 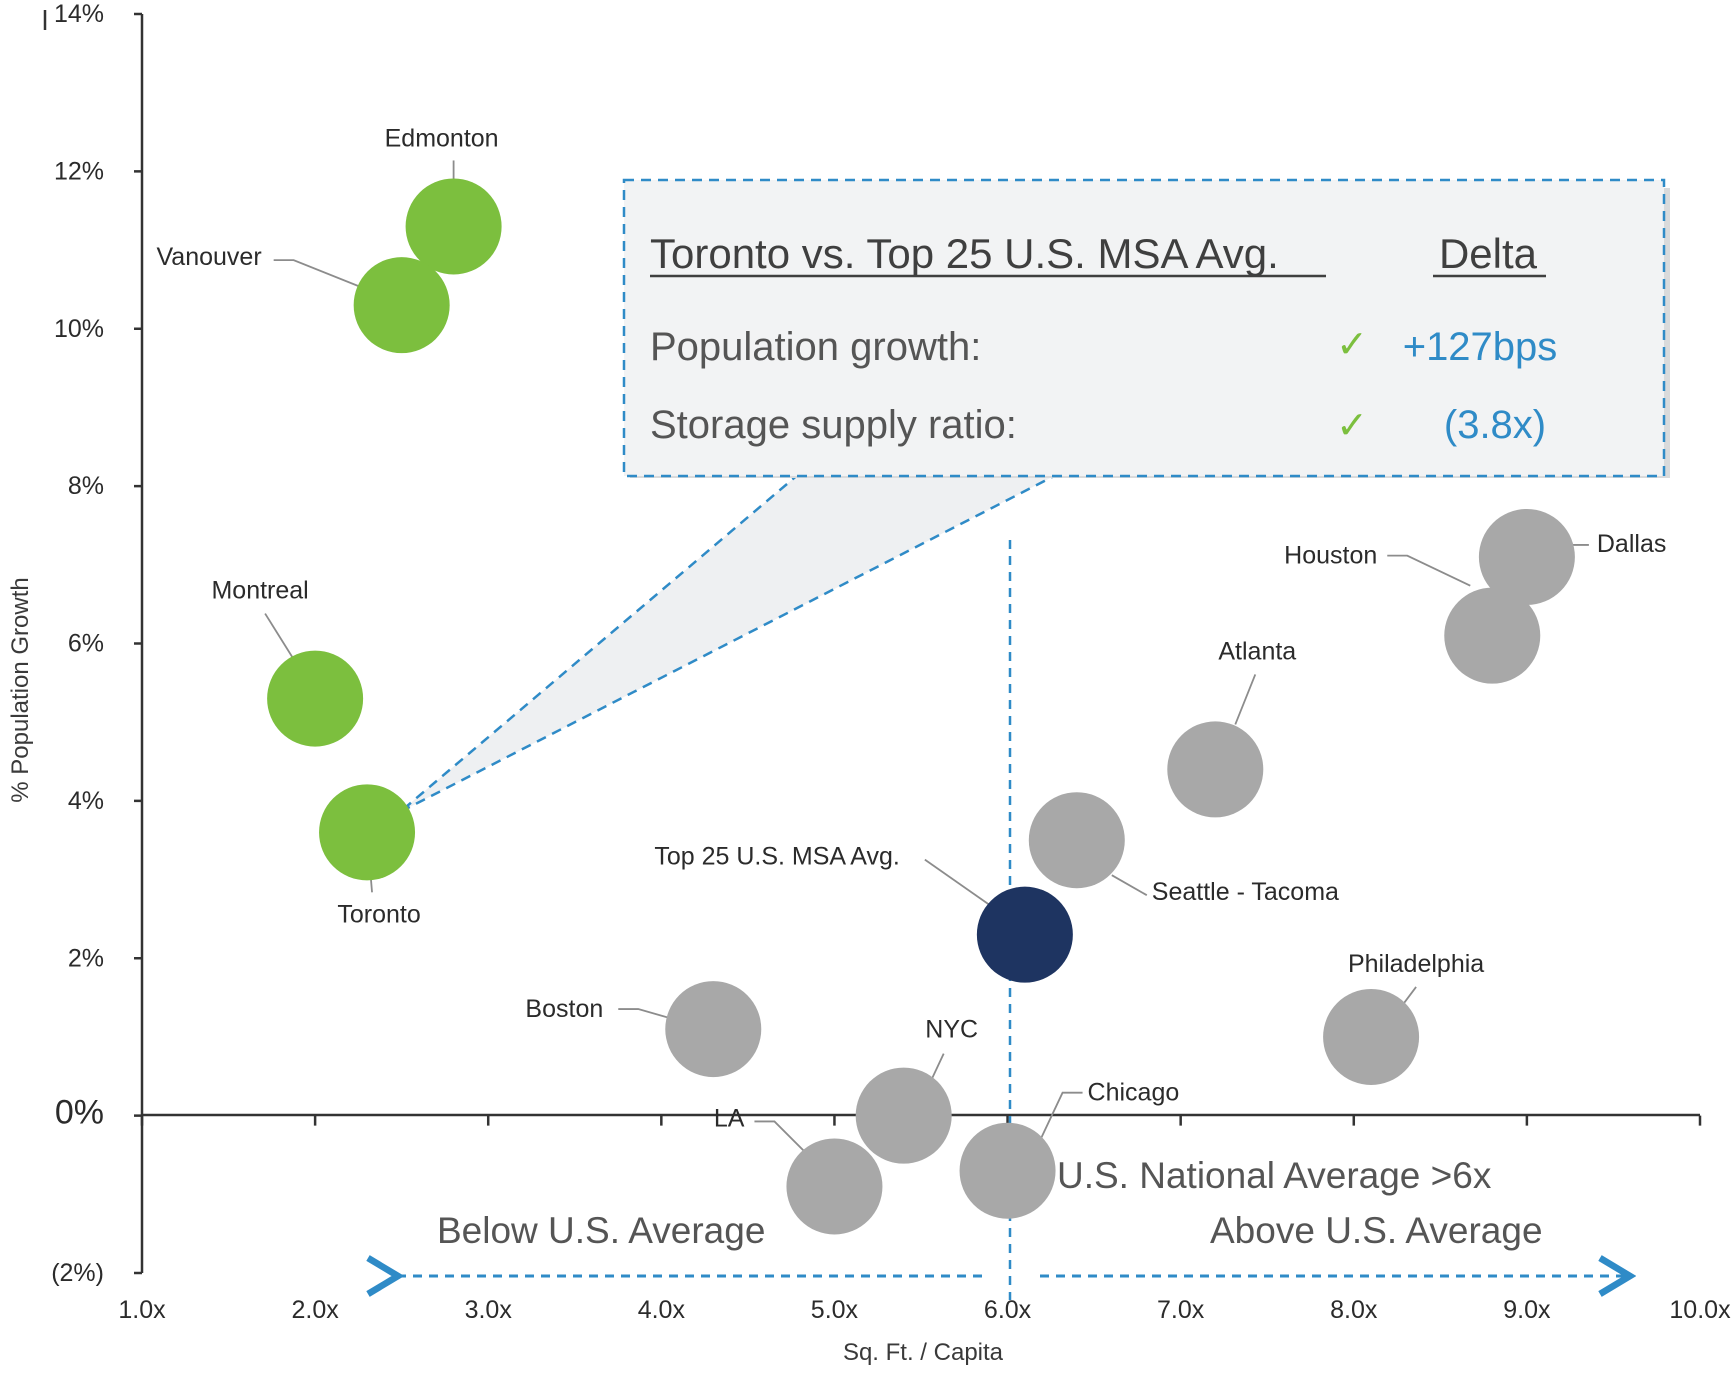 What do you see at coordinates (86, 644) in the screenshot?
I see `y-tick-label: 6%` at bounding box center [86, 644].